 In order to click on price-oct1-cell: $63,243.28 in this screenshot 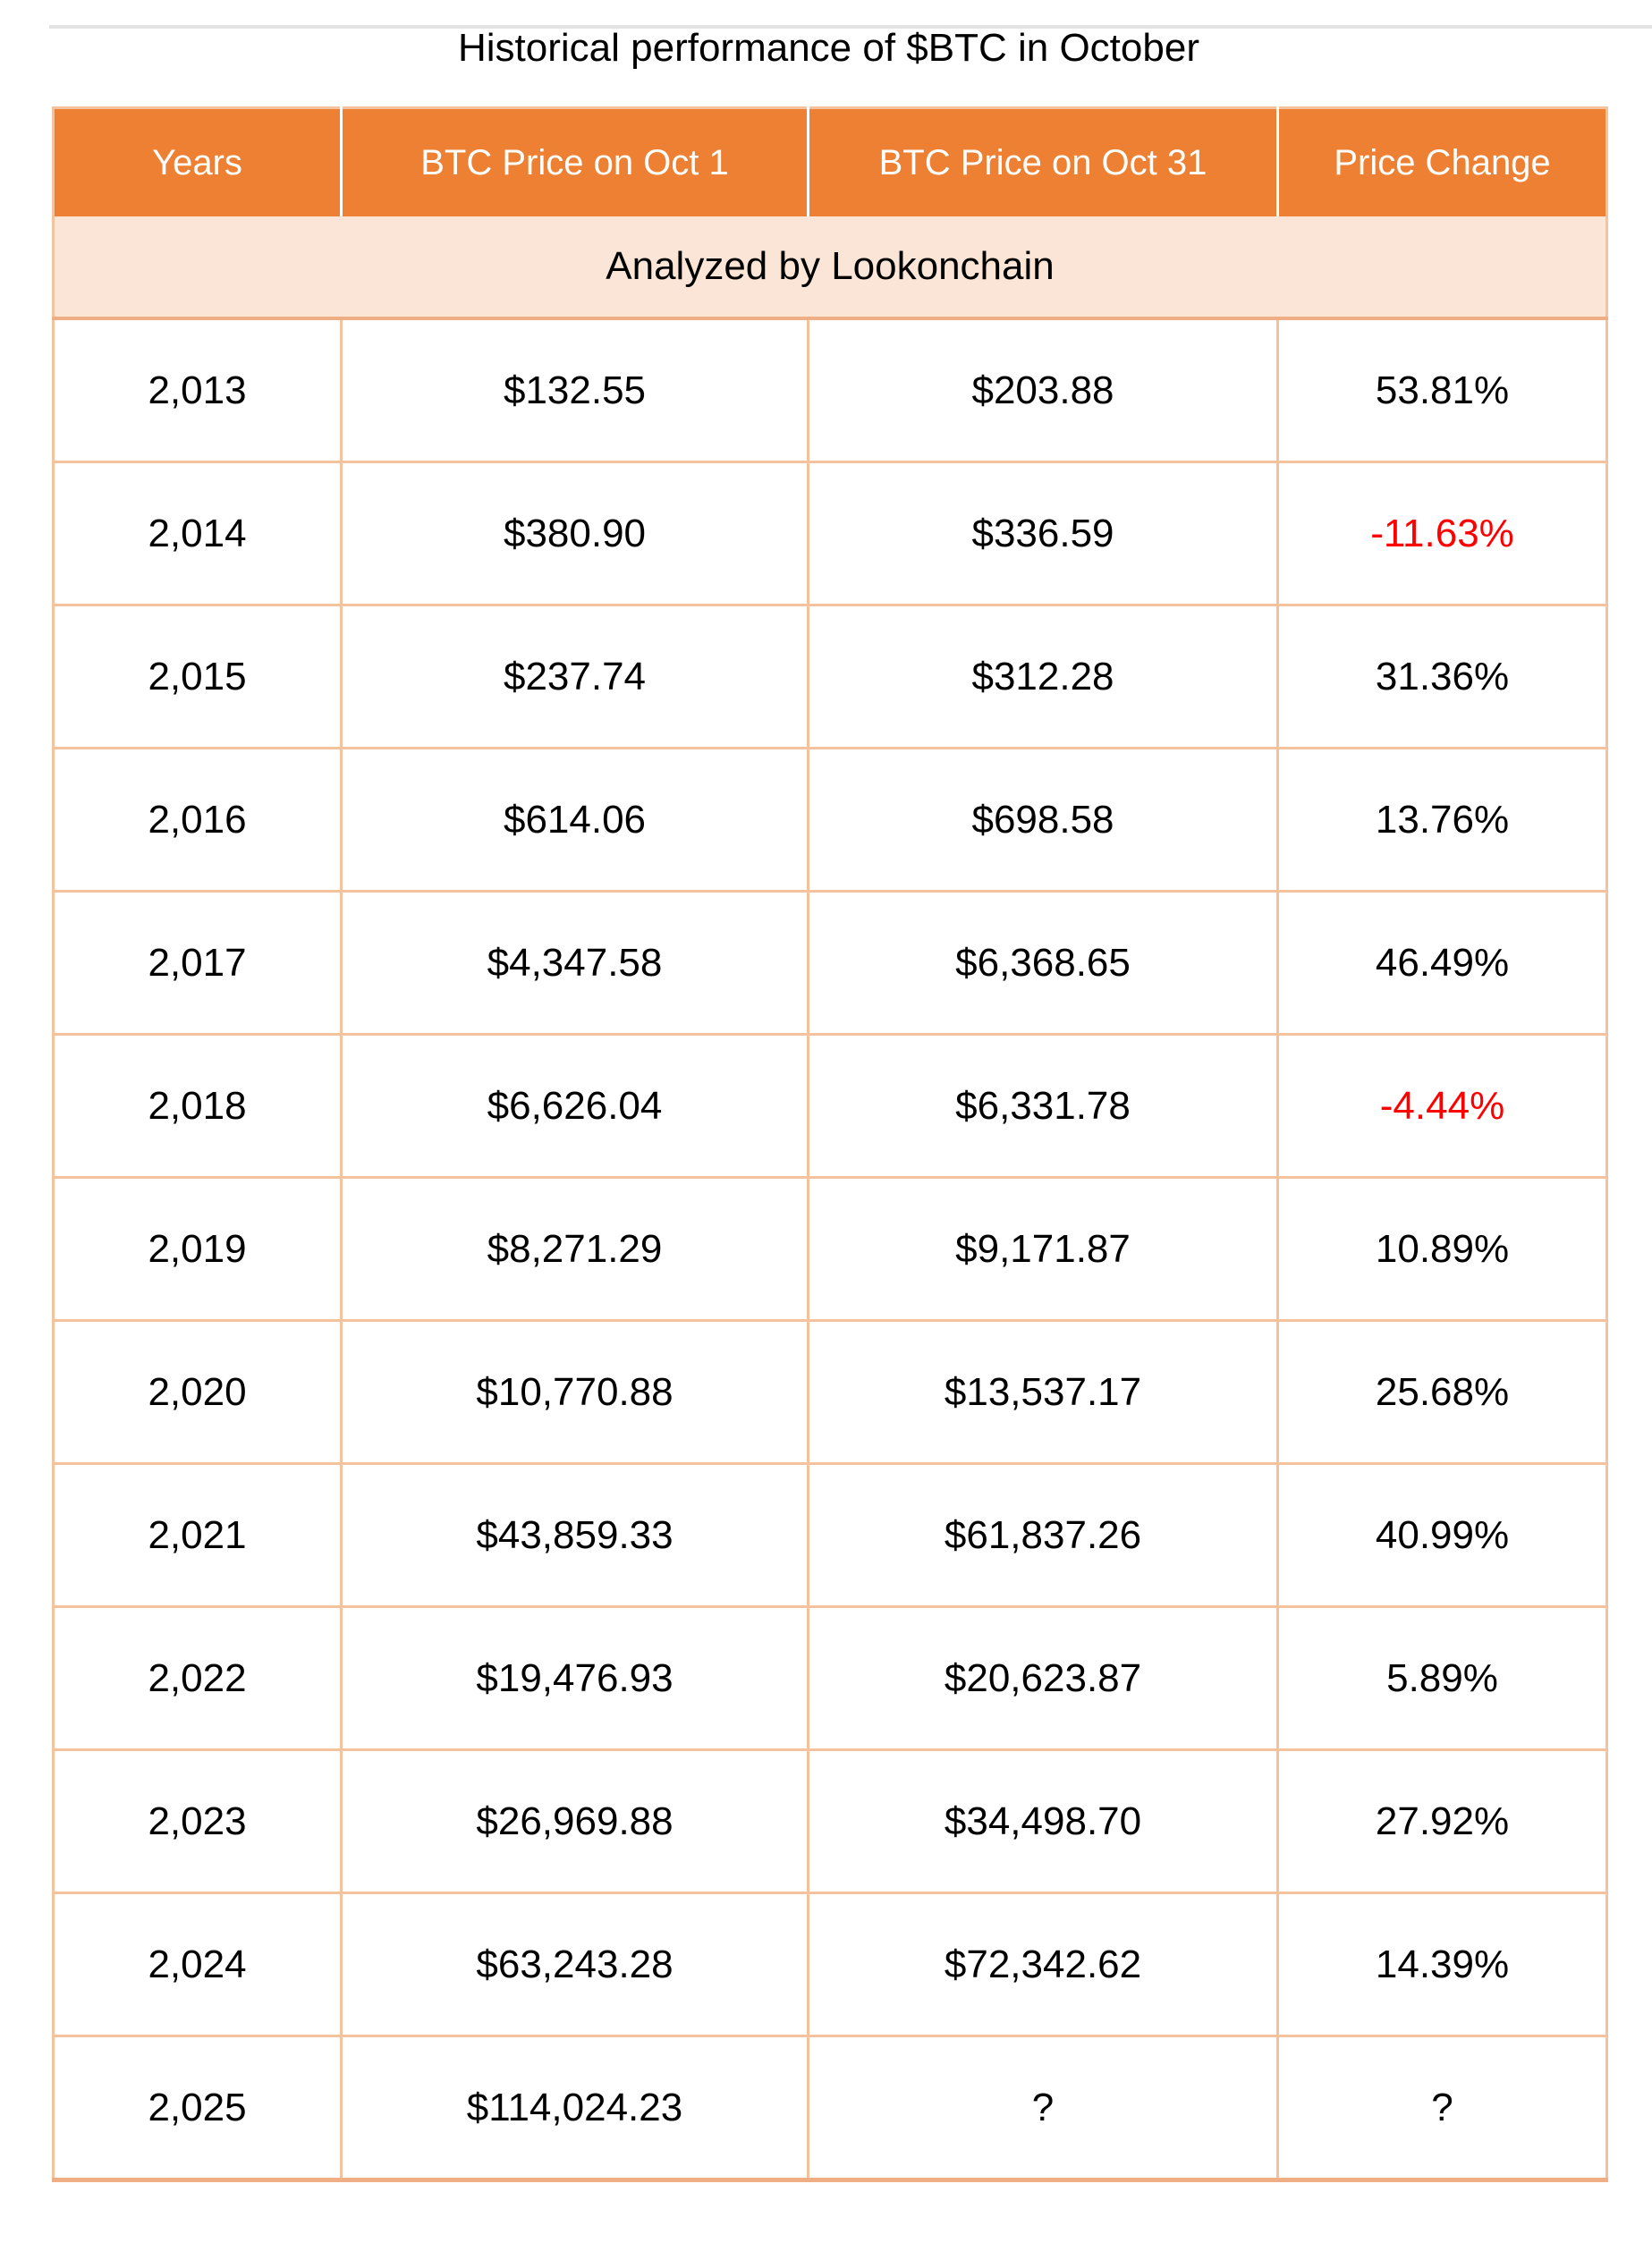, I will do `click(575, 1964)`.